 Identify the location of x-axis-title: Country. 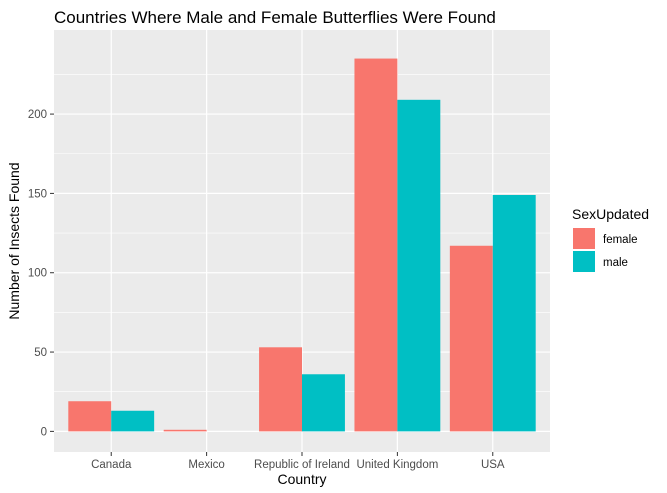
(301, 479).